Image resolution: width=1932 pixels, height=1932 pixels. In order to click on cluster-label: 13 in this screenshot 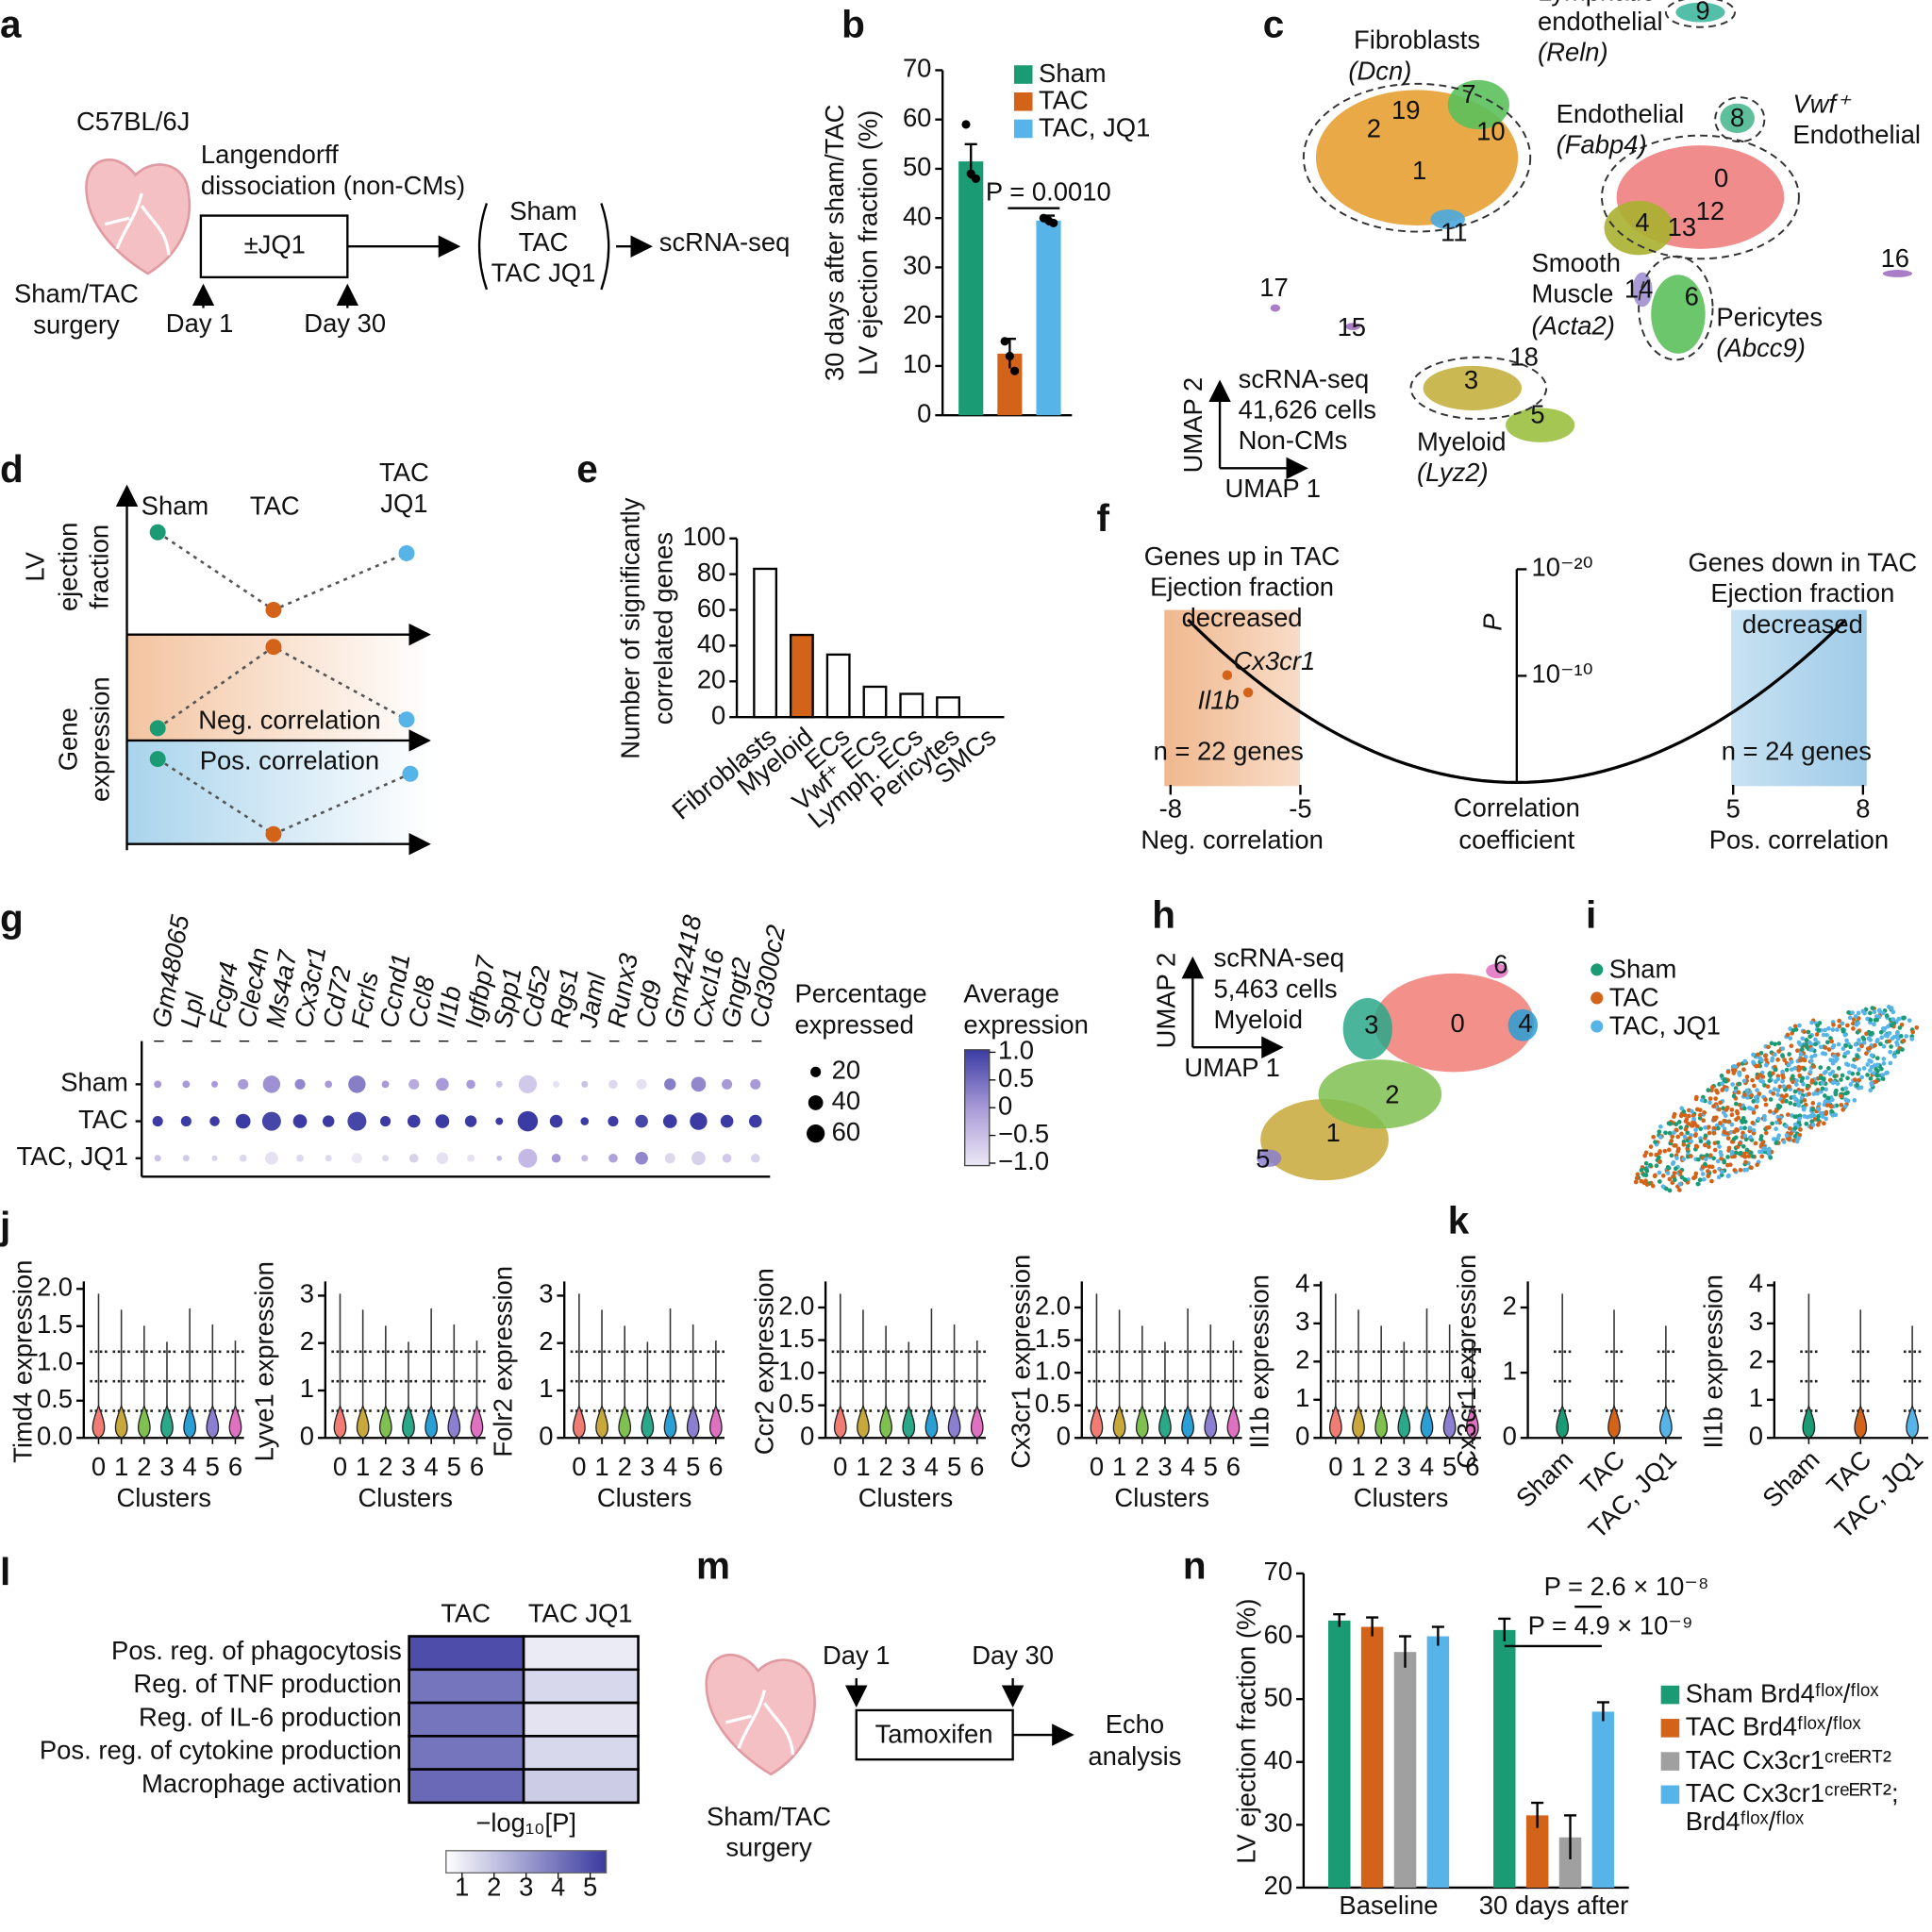, I will do `click(1682, 227)`.